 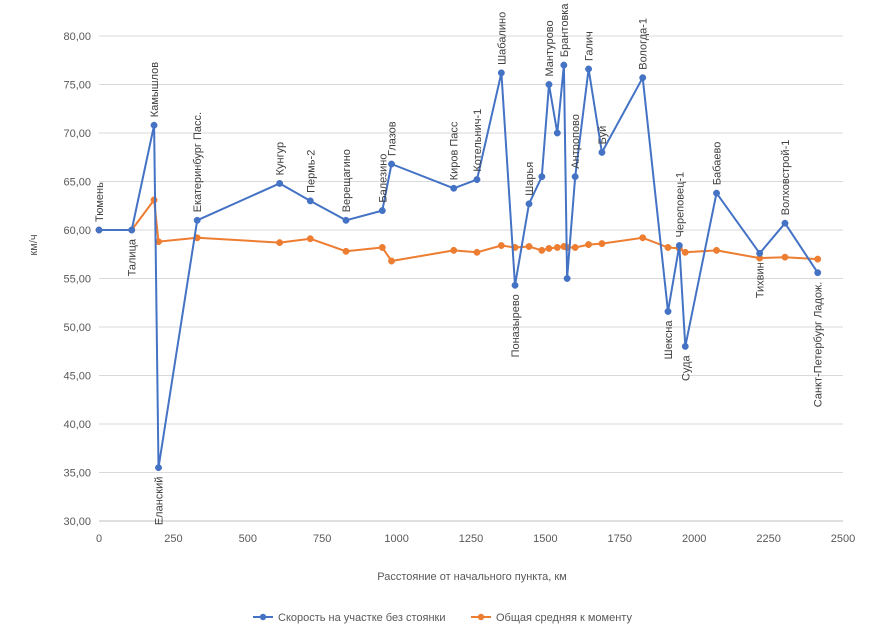 I want to click on x-axis-title: Расстояние от начального пункта, км, so click(x=472, y=577).